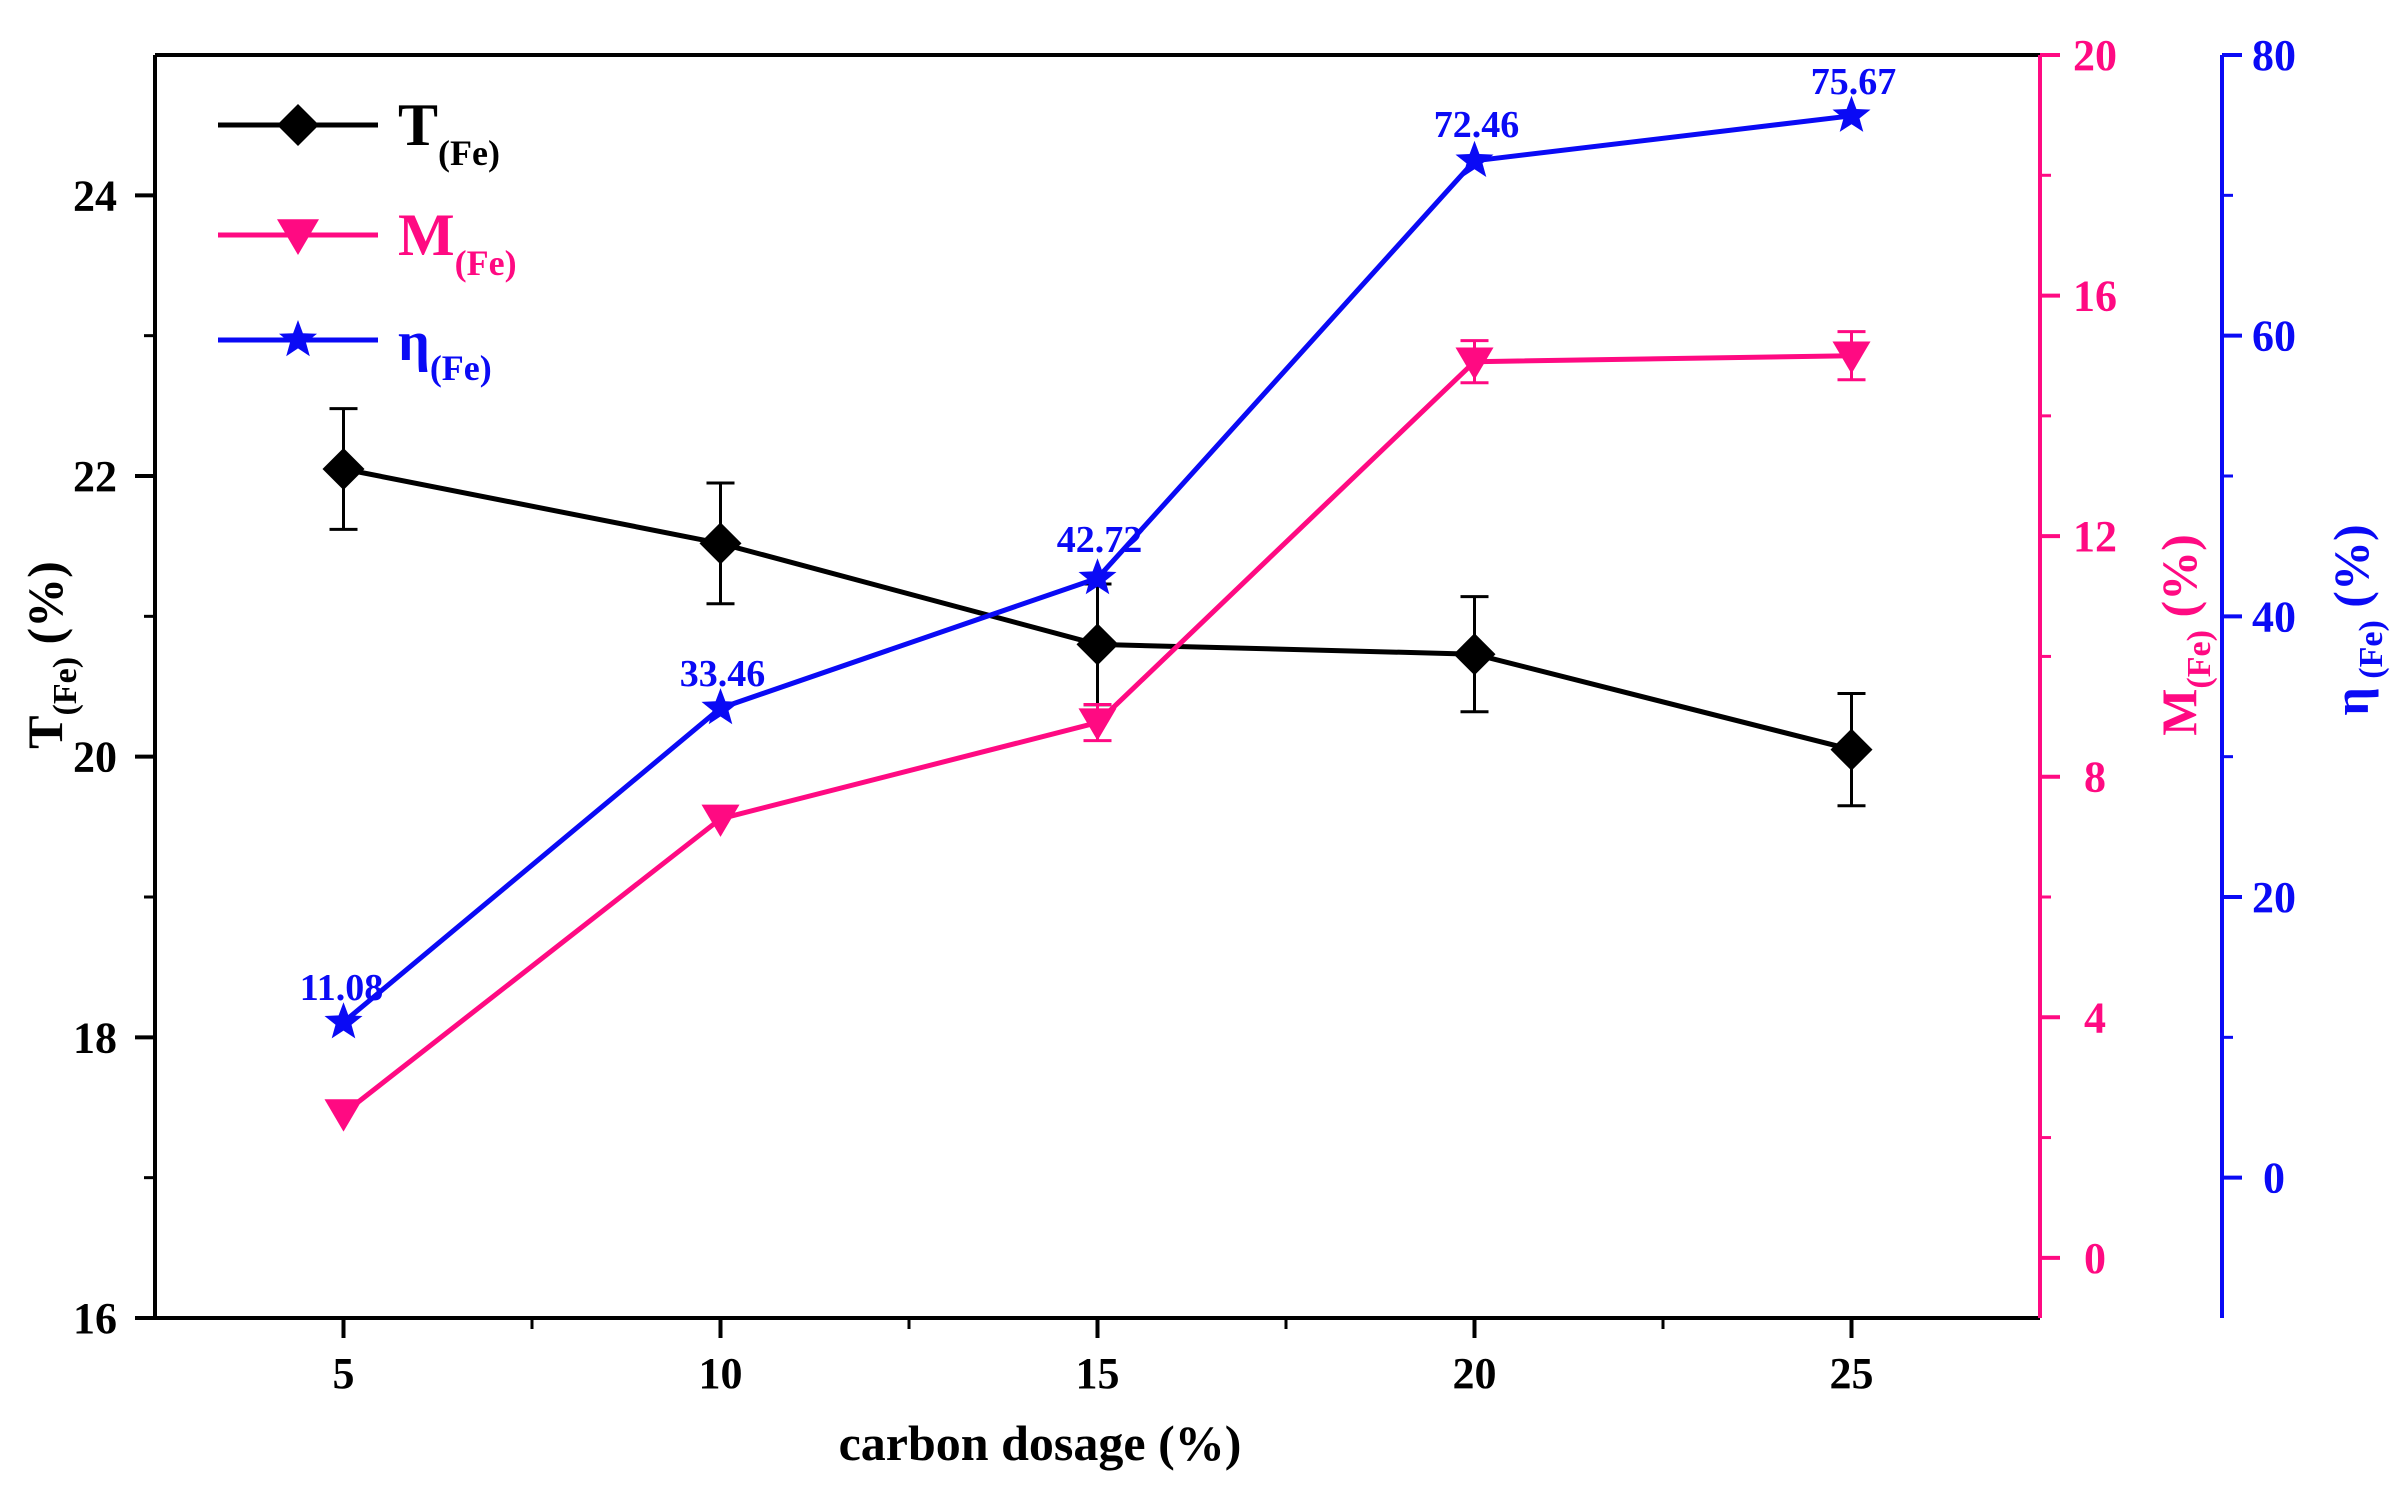 The width and height of the screenshot is (2393, 1496). What do you see at coordinates (2274, 1178) in the screenshot?
I see `right-eta-tick-label: 0` at bounding box center [2274, 1178].